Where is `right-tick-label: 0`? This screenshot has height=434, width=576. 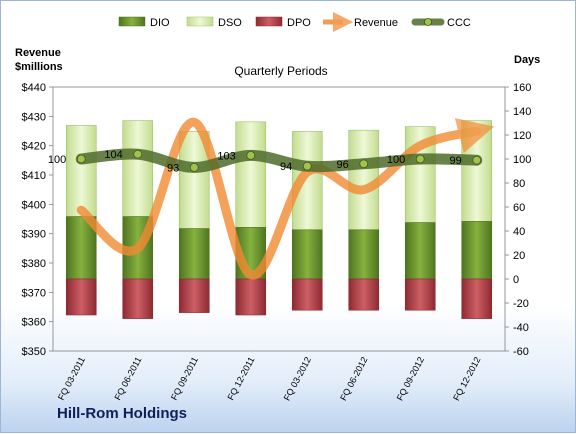 right-tick-label: 0 is located at coordinates (516, 280).